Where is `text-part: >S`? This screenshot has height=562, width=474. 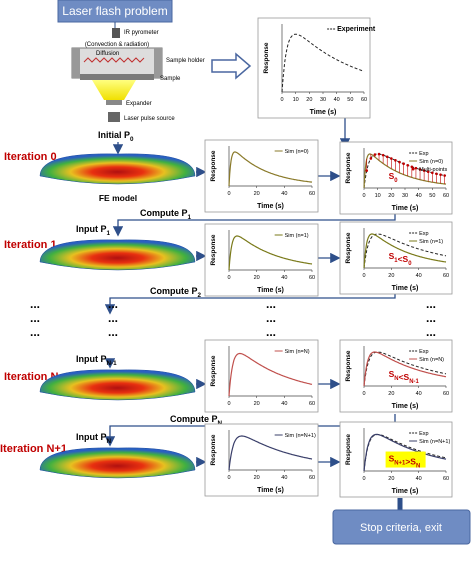
text-part: >S is located at coordinates (410, 462).